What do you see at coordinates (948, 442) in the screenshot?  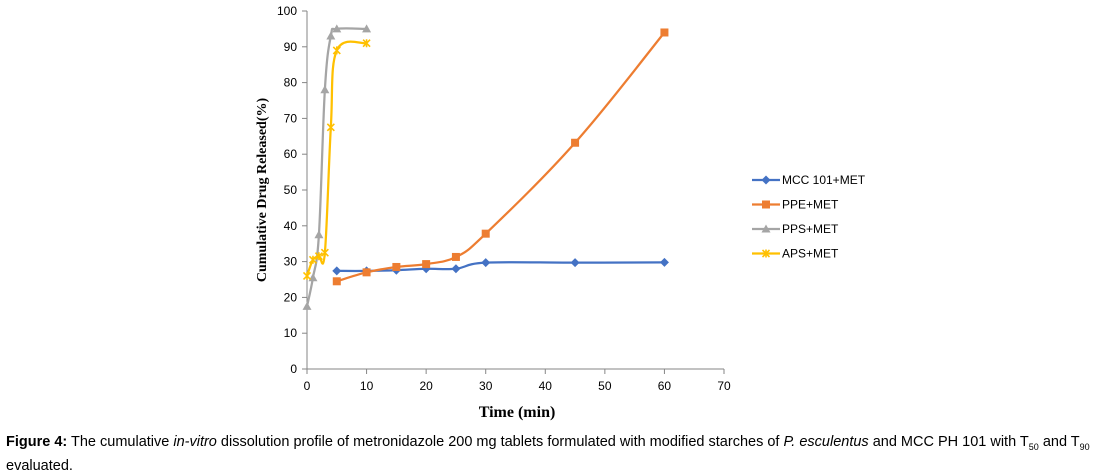 I see `caption-text-3: and MCC PH 101 with T` at bounding box center [948, 442].